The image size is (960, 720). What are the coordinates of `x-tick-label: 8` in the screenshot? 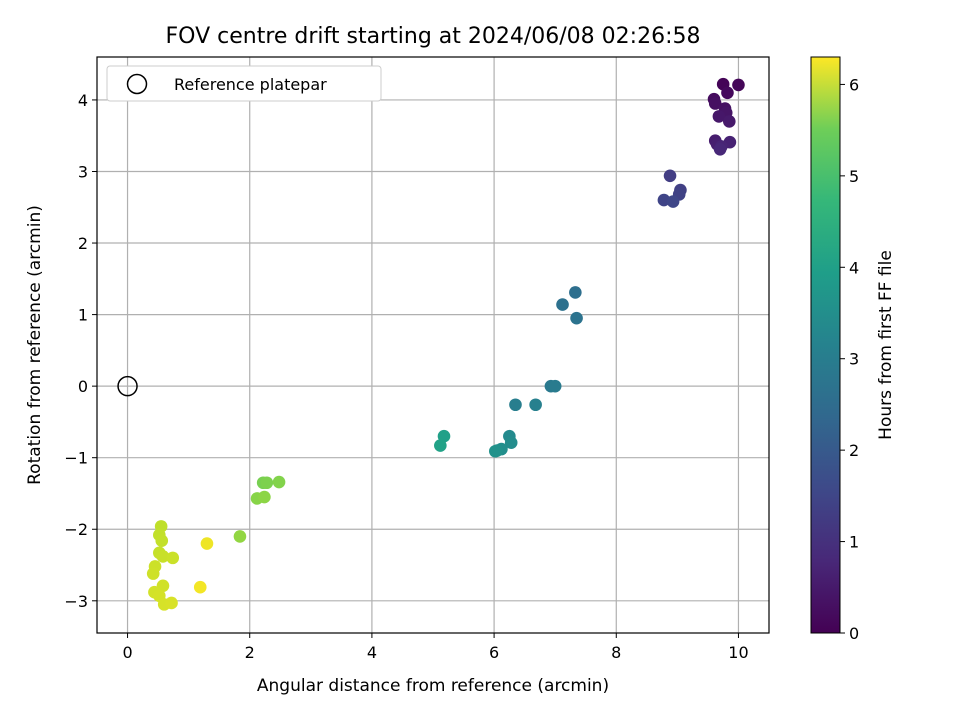 It's located at (616, 652).